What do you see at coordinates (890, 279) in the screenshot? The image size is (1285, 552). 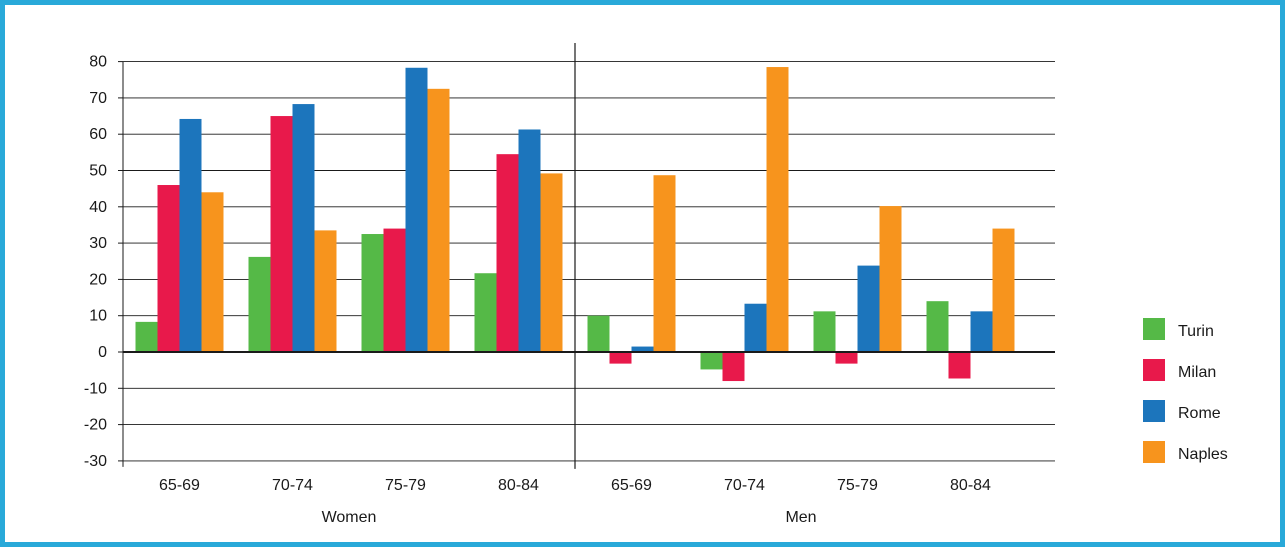 I see `bar-men-75-79-naples` at bounding box center [890, 279].